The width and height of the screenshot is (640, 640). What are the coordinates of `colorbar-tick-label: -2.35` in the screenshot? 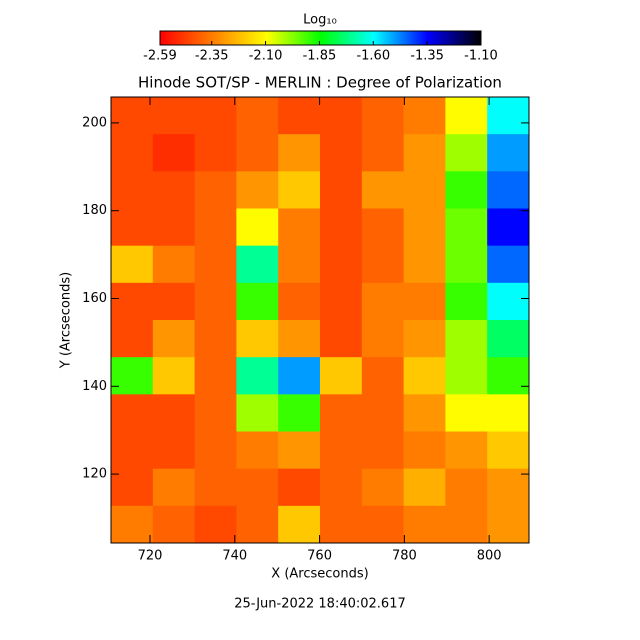 It's located at (212, 56).